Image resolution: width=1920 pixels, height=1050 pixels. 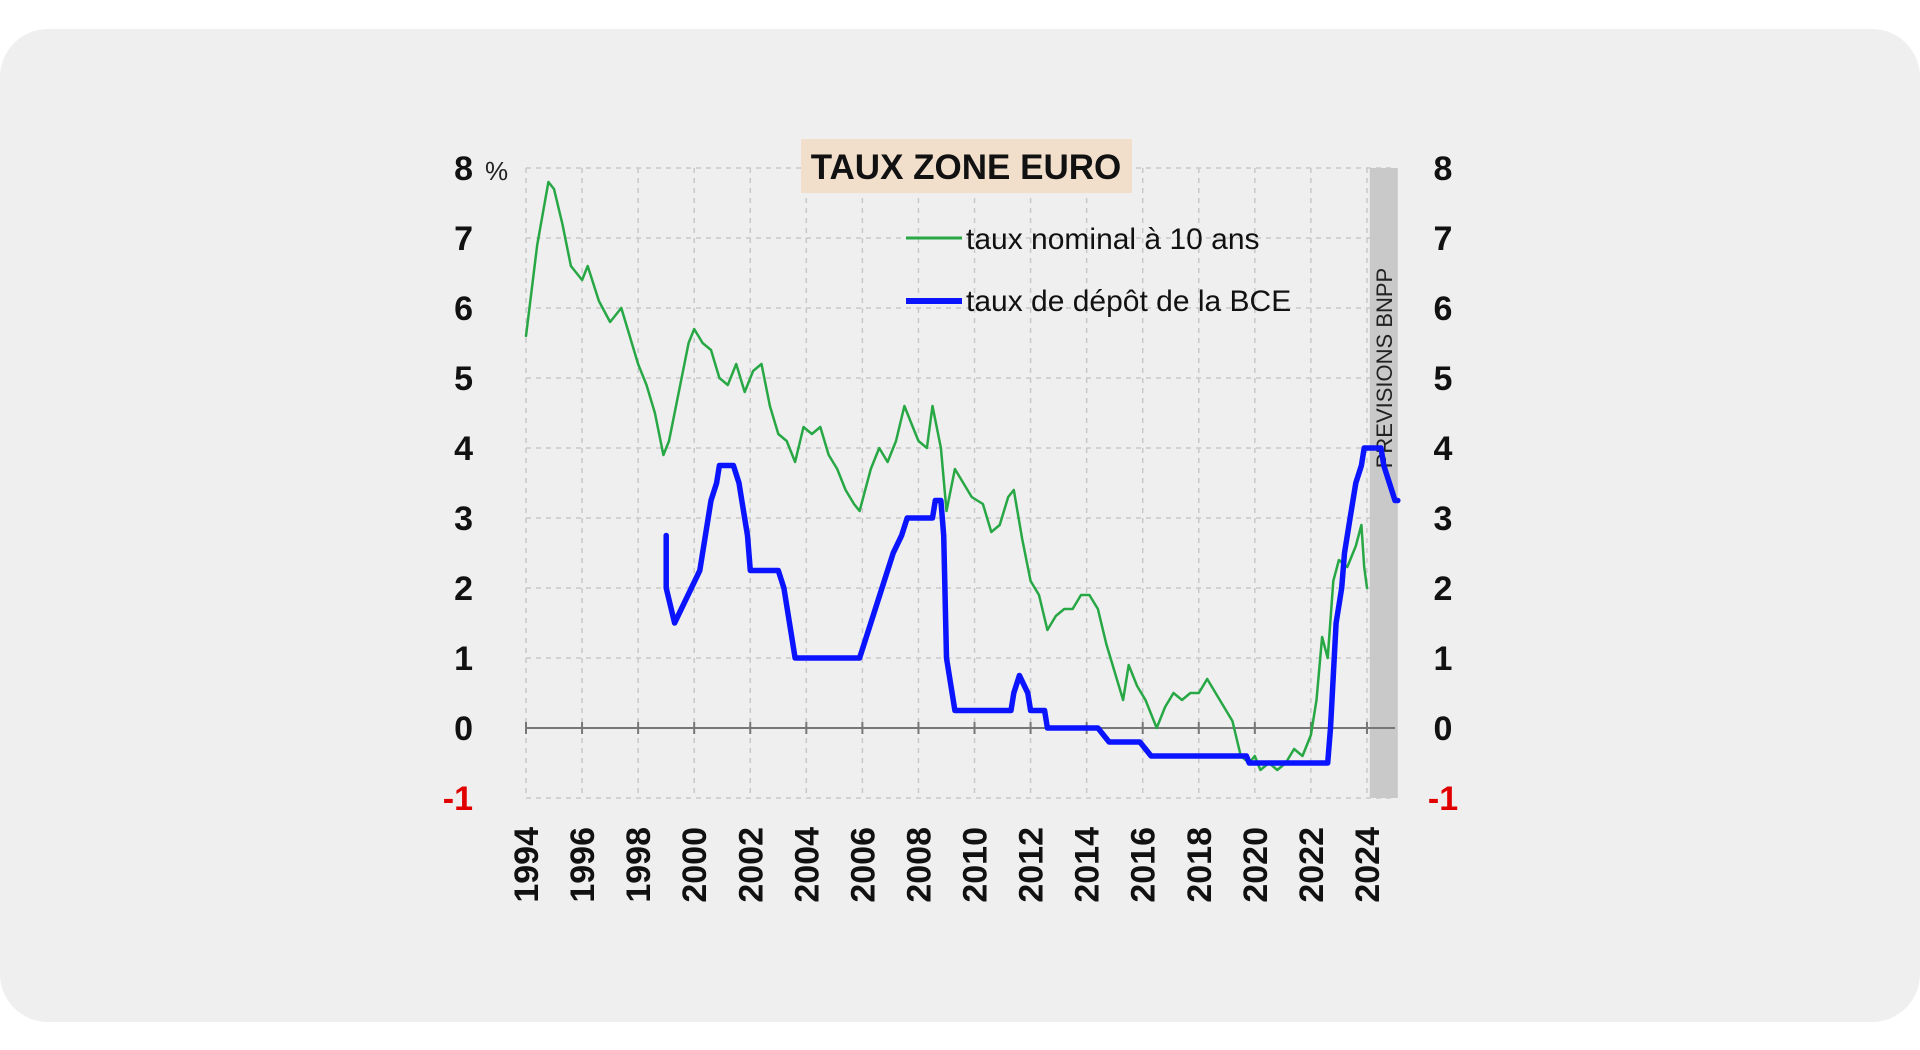 What do you see at coordinates (1443, 379) in the screenshot?
I see `y-tick-label-right: 5` at bounding box center [1443, 379].